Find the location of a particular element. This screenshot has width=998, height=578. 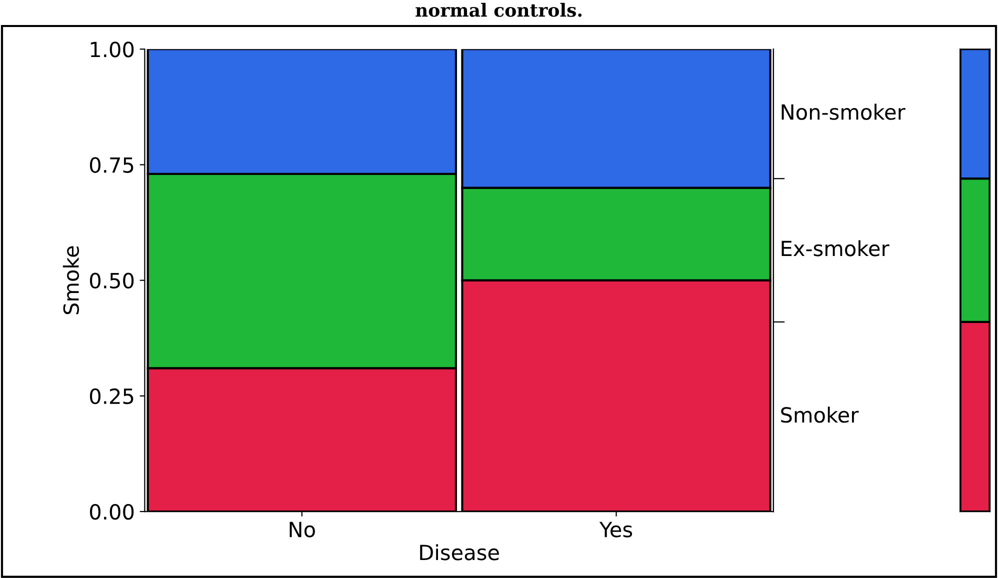

x-axis-title: Disease is located at coordinates (459, 552).